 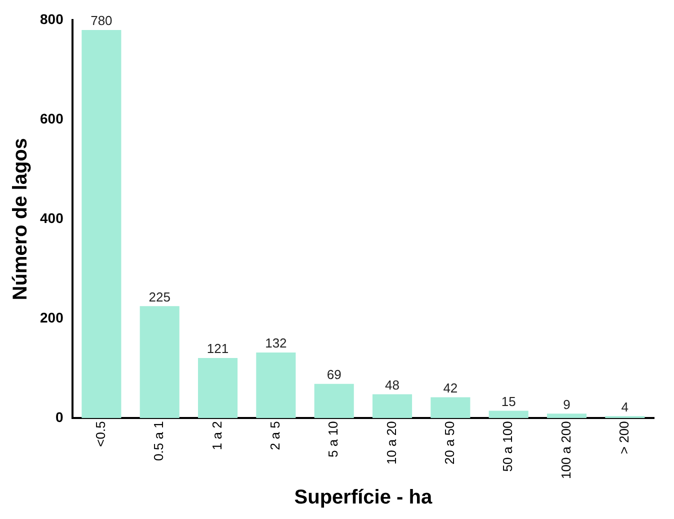 What do you see at coordinates (363, 497) in the screenshot?
I see `x-axis-title: Superfície - ha` at bounding box center [363, 497].